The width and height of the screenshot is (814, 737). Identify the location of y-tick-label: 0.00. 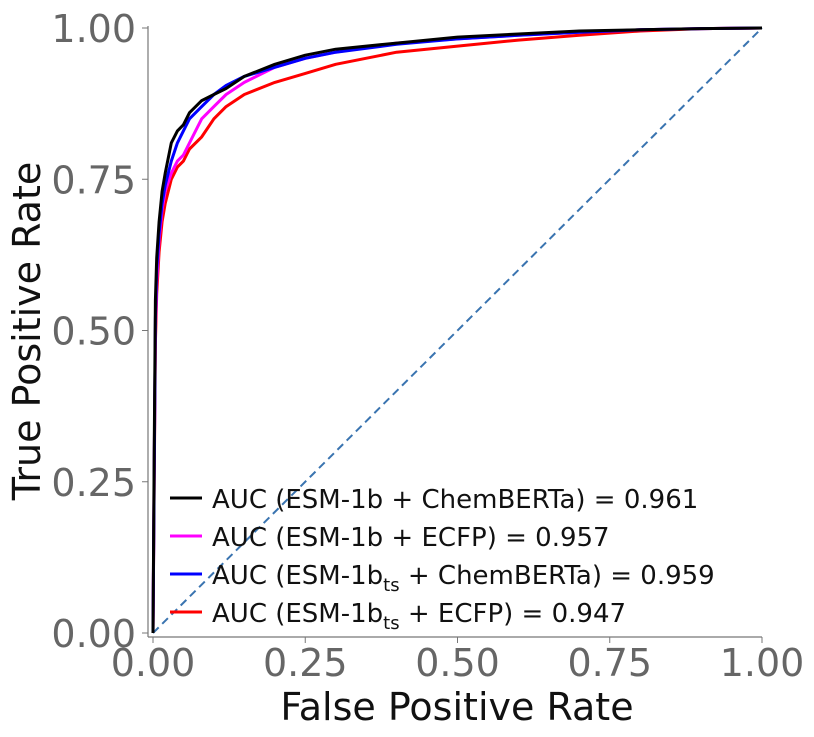
(93, 634).